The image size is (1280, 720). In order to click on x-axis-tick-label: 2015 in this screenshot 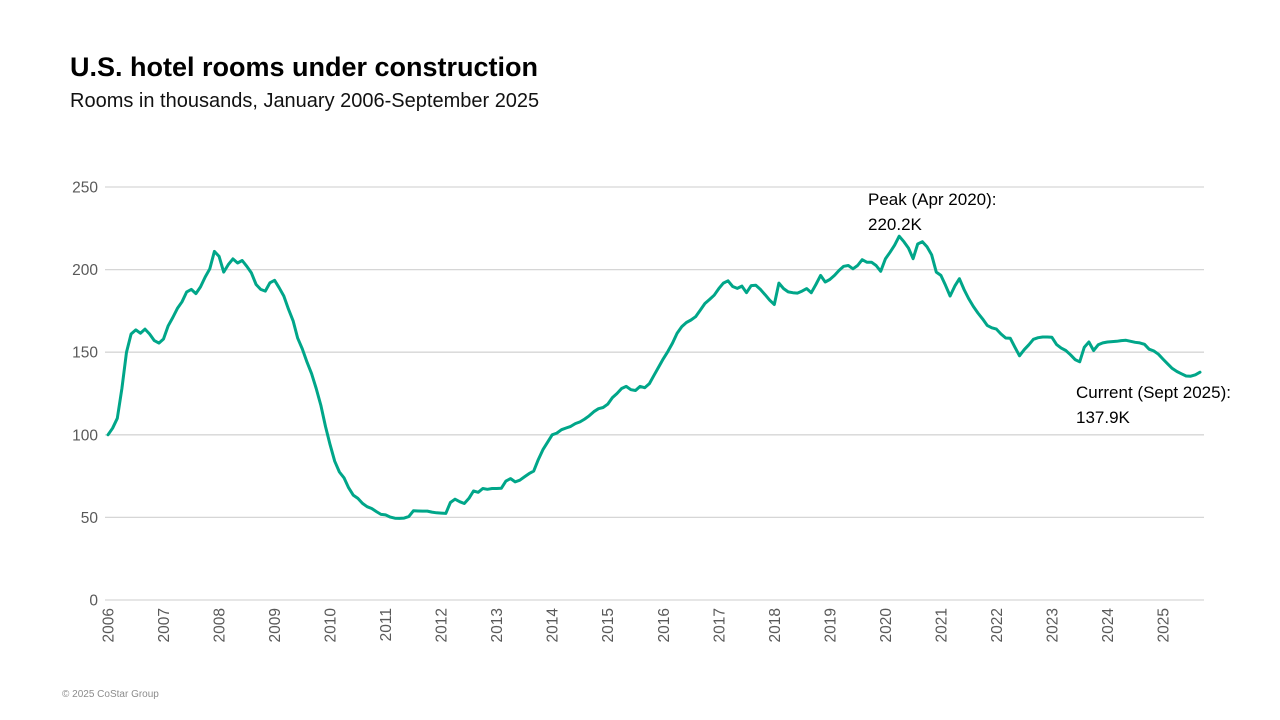, I will do `click(608, 625)`.